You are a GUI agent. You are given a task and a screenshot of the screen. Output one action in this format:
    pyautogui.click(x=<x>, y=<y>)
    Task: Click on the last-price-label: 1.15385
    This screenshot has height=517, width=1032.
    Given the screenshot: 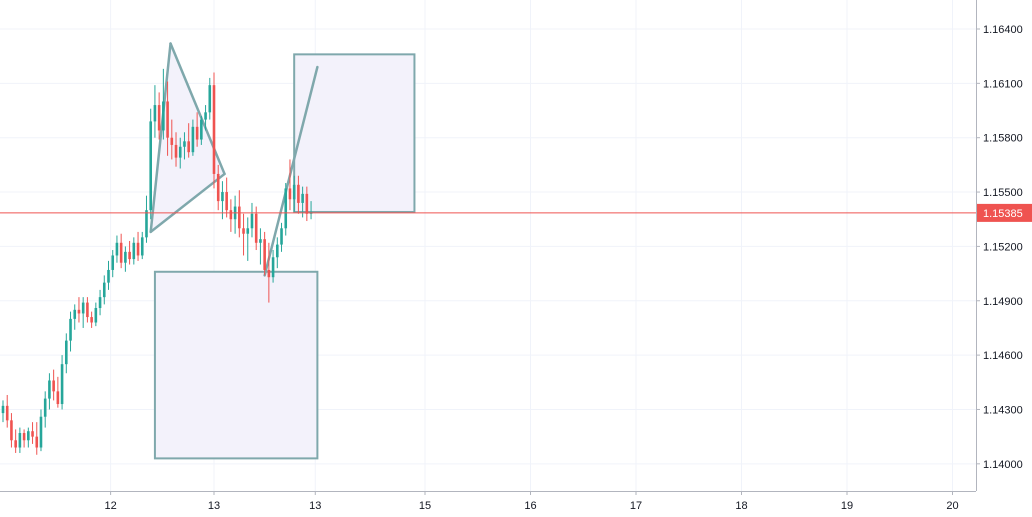 What is the action you would take?
    pyautogui.click(x=1003, y=214)
    